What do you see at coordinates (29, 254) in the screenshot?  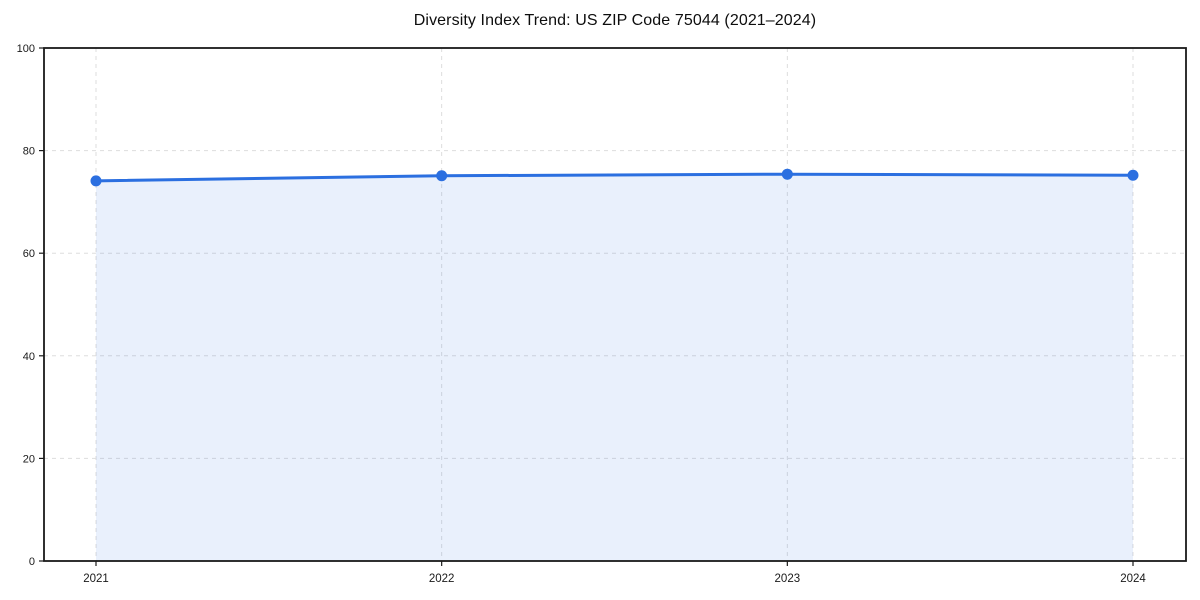 I see `y-tick-label-60: 60` at bounding box center [29, 254].